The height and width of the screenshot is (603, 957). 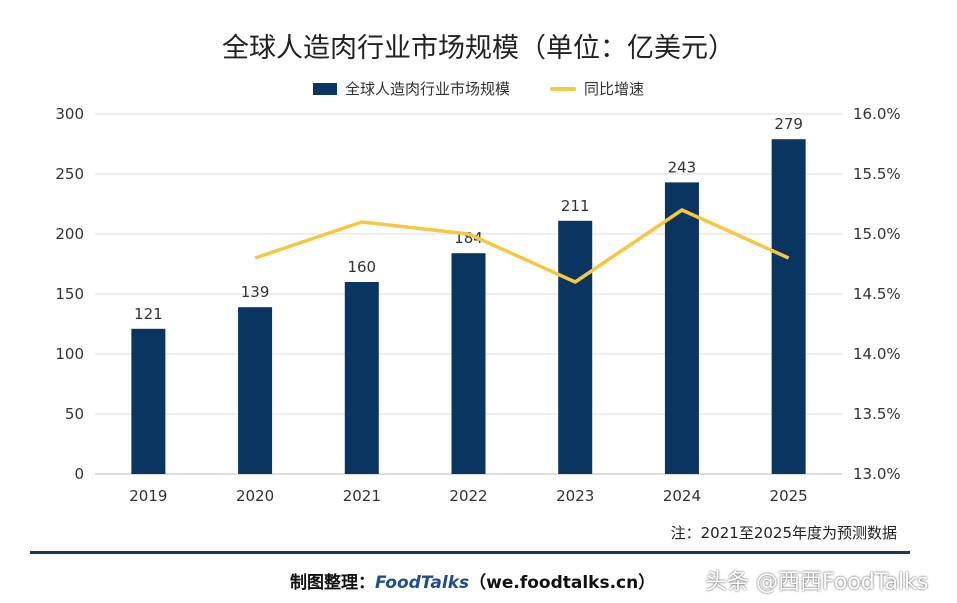 What do you see at coordinates (522, 246) in the screenshot?
I see `growth-line` at bounding box center [522, 246].